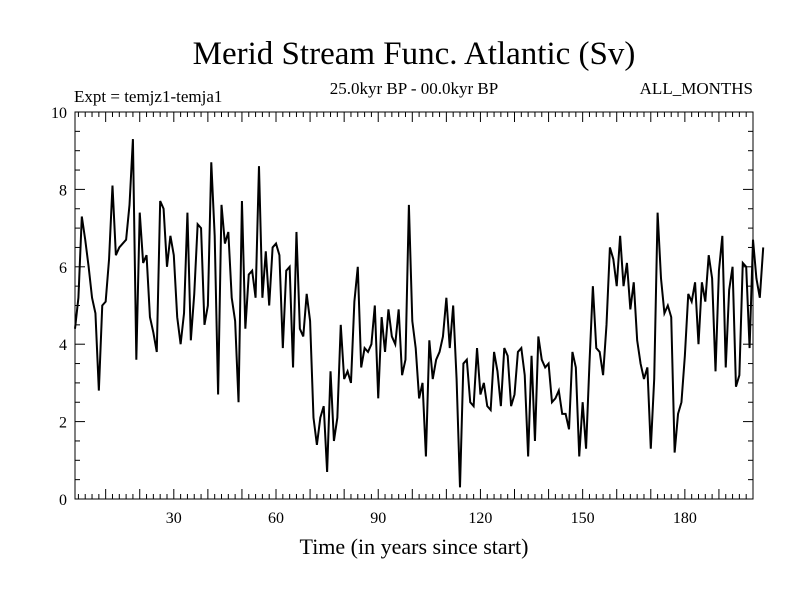 Image resolution: width=800 pixels, height=600 pixels. I want to click on time-range-label: 25.0kyr BP - 00.0kyr BP, so click(414, 88).